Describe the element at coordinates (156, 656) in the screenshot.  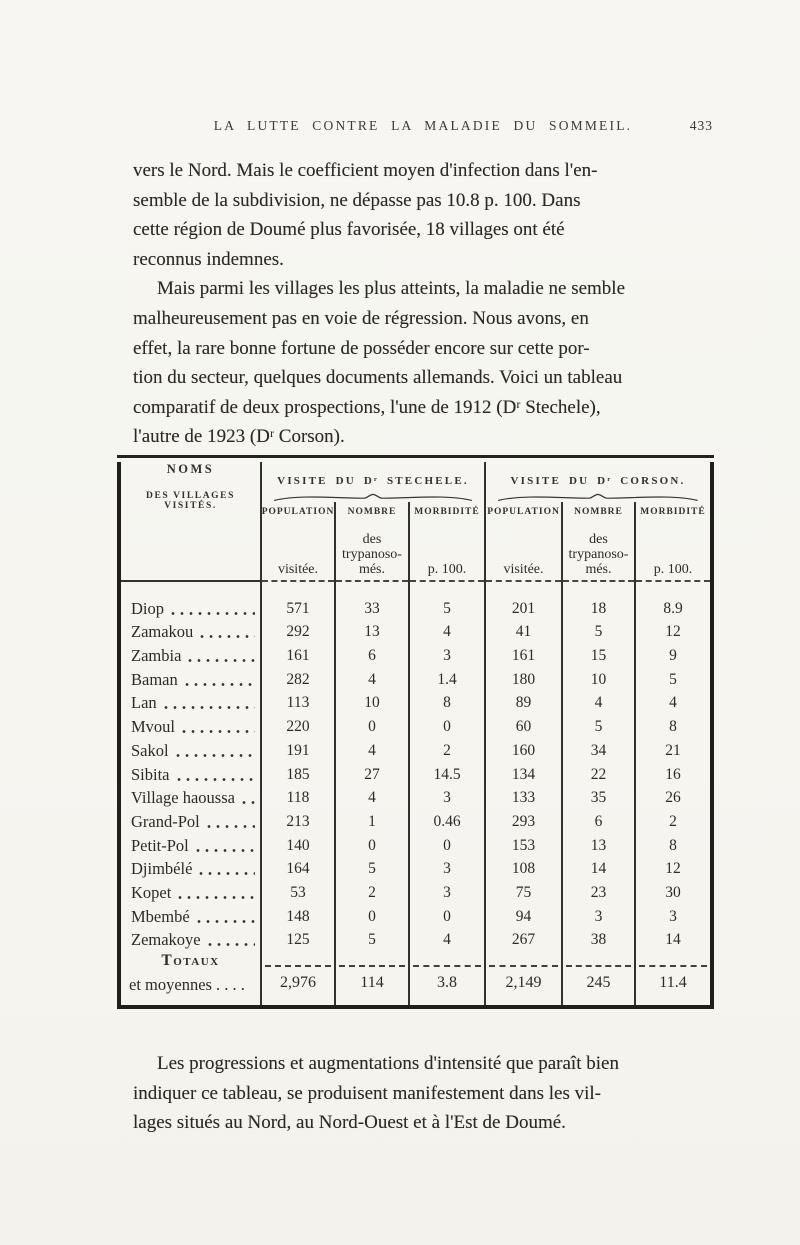
I see `village-name: Zambia` at that location.